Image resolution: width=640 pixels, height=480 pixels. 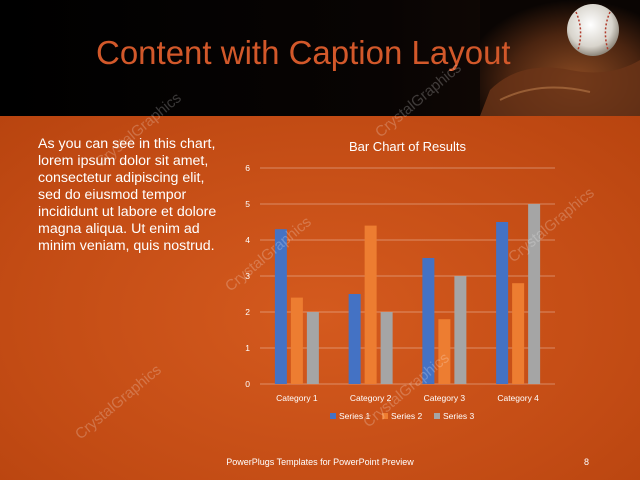 I want to click on x-tick-label: Category 1, so click(x=297, y=398).